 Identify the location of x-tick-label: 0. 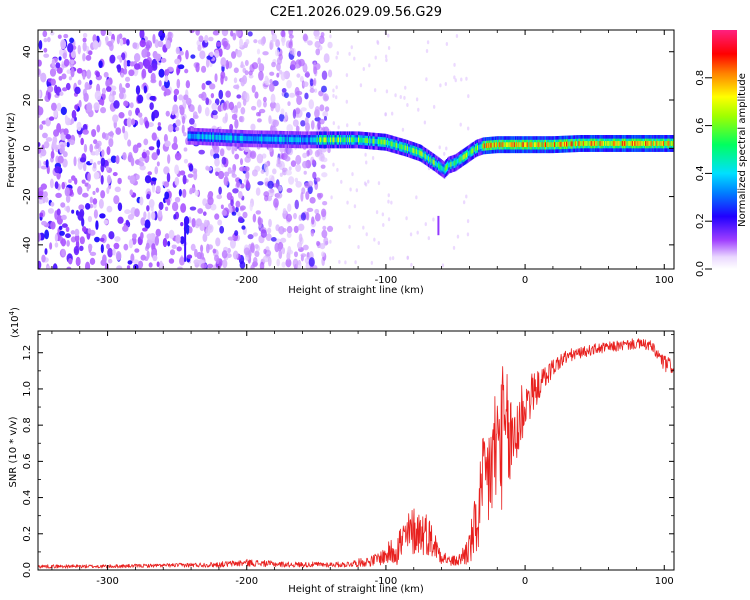
(525, 280).